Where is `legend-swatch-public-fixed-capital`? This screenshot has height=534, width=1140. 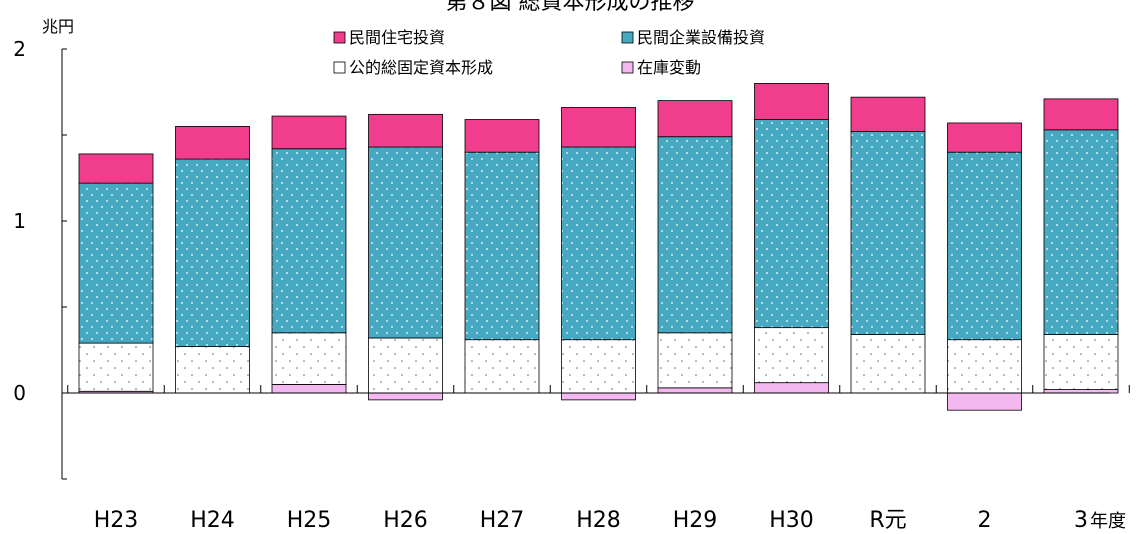
legend-swatch-public-fixed-capital is located at coordinates (339, 67).